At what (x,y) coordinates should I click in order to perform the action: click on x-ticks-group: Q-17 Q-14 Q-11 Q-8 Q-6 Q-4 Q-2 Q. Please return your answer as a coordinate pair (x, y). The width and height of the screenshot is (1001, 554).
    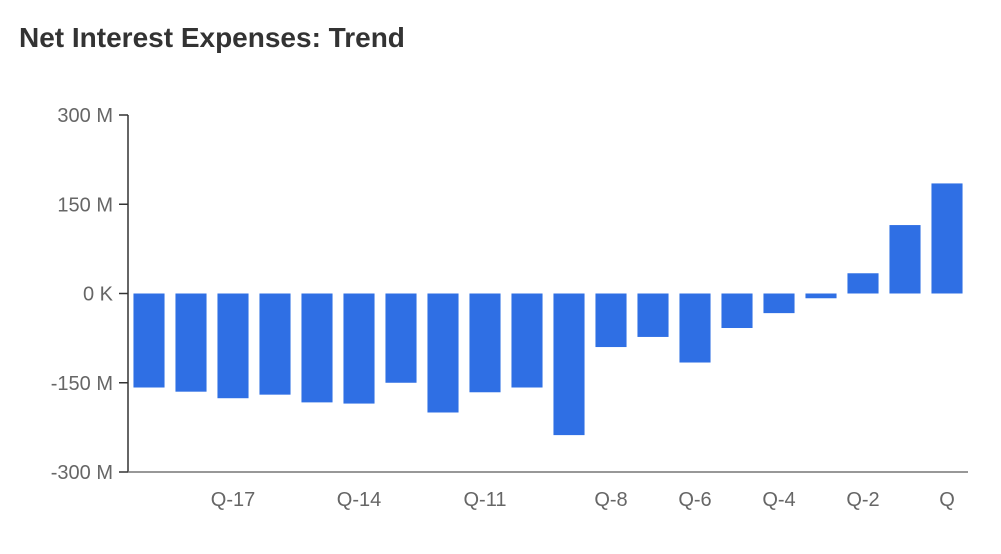
    Looking at the image, I should click on (583, 500).